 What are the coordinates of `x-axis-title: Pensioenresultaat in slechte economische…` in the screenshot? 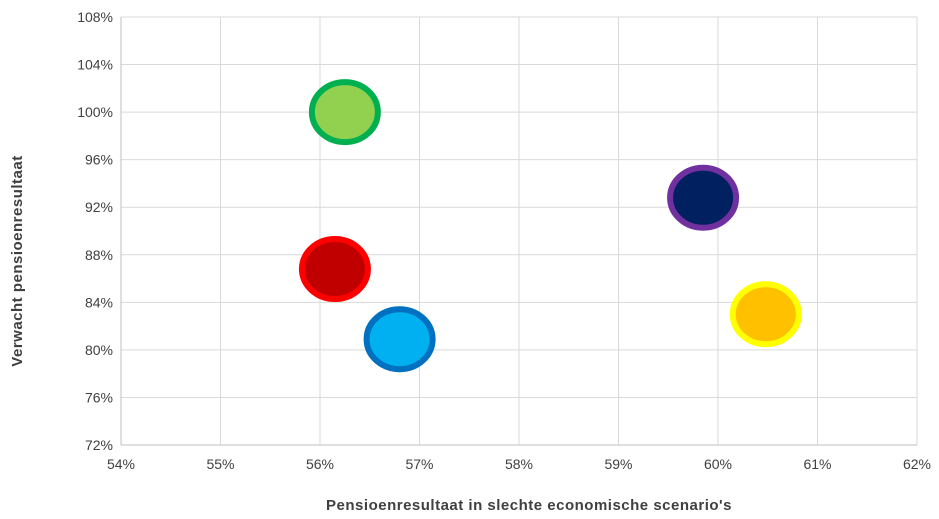 It's located at (529, 505).